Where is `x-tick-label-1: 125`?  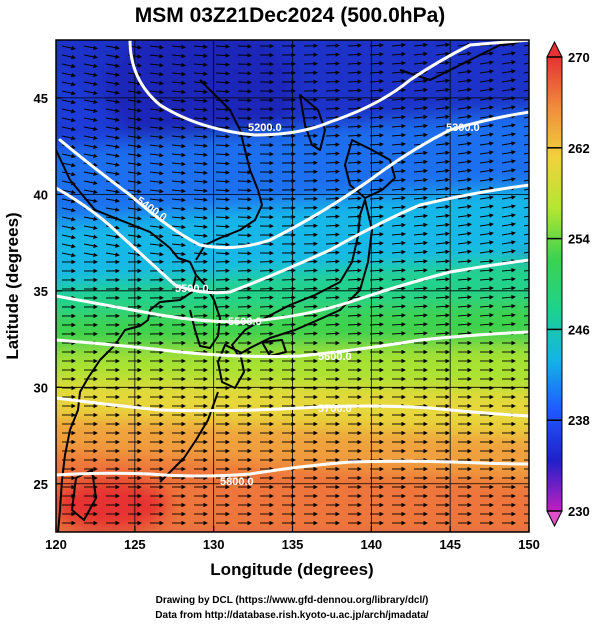 x-tick-label-1: 125 is located at coordinates (135, 544).